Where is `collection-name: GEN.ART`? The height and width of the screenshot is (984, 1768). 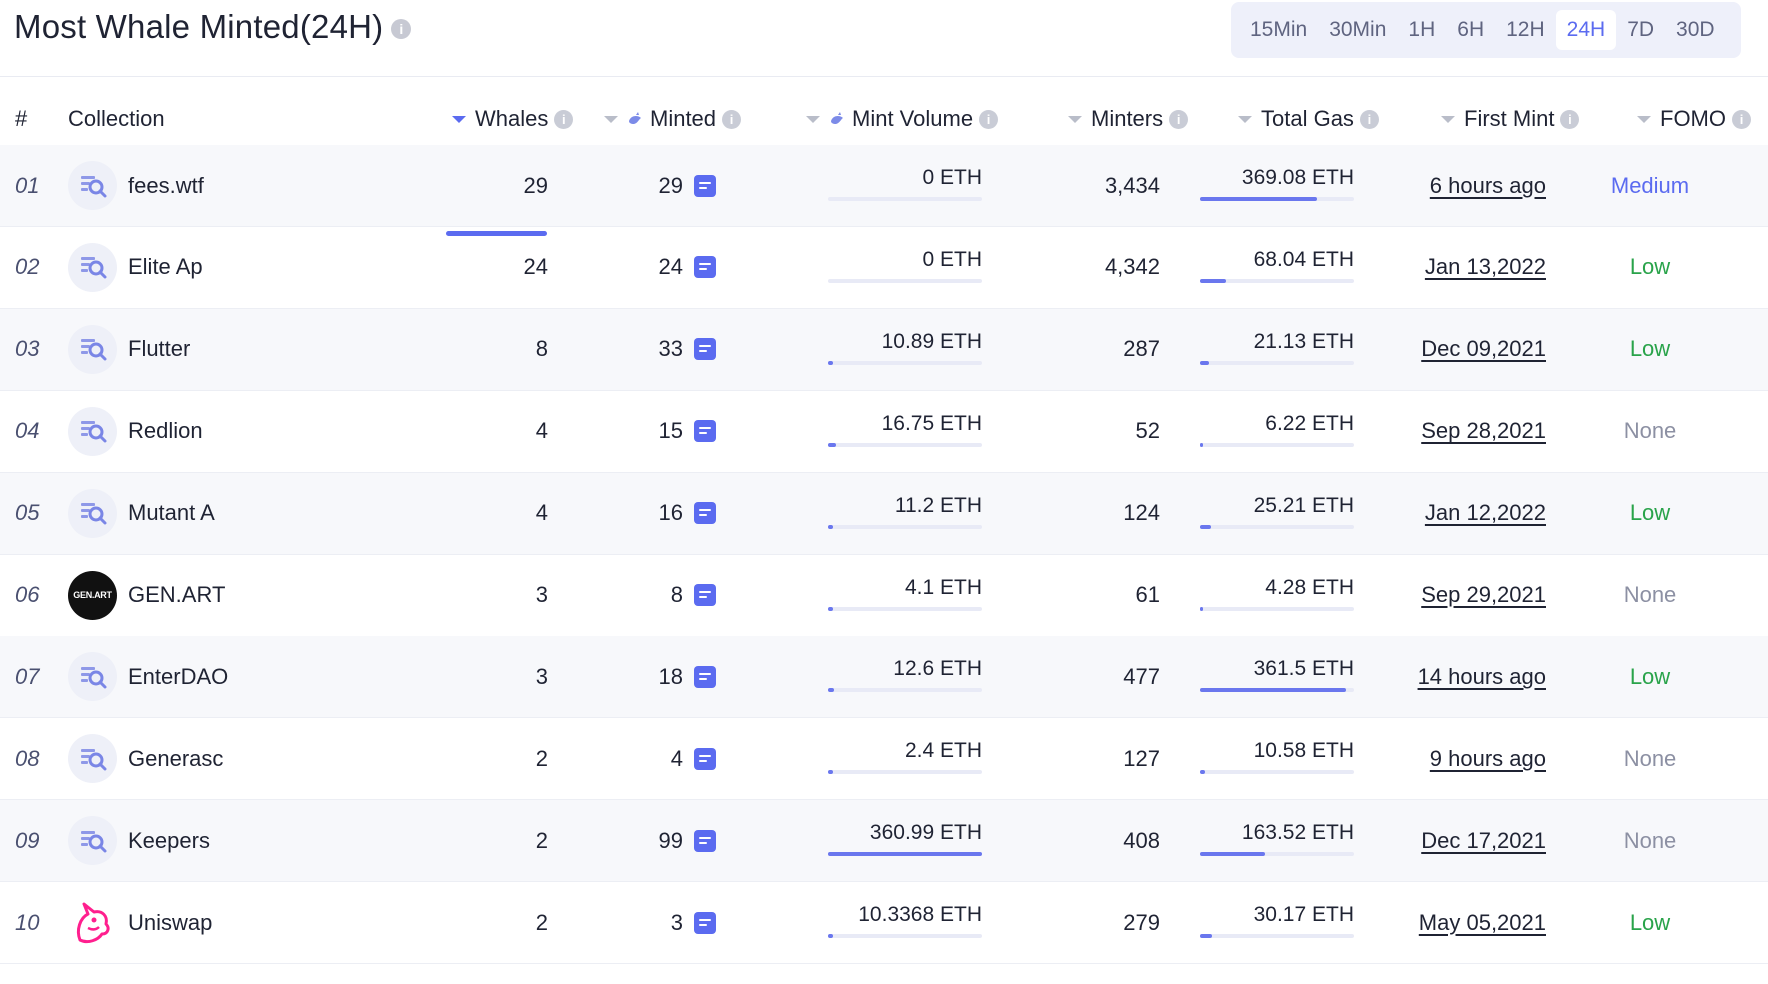 collection-name: GEN.ART is located at coordinates (177, 594).